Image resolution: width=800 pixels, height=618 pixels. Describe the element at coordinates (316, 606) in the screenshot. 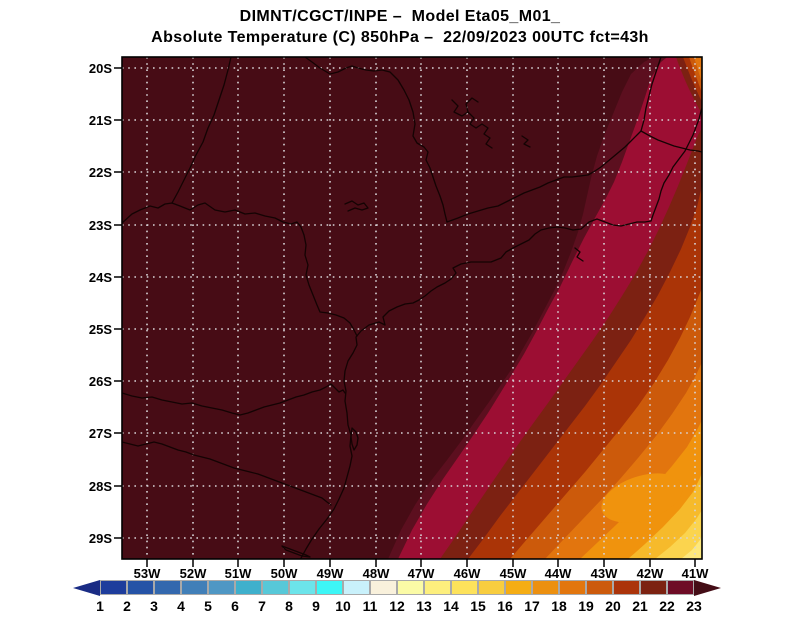

I see `colorbar-value: 9` at that location.